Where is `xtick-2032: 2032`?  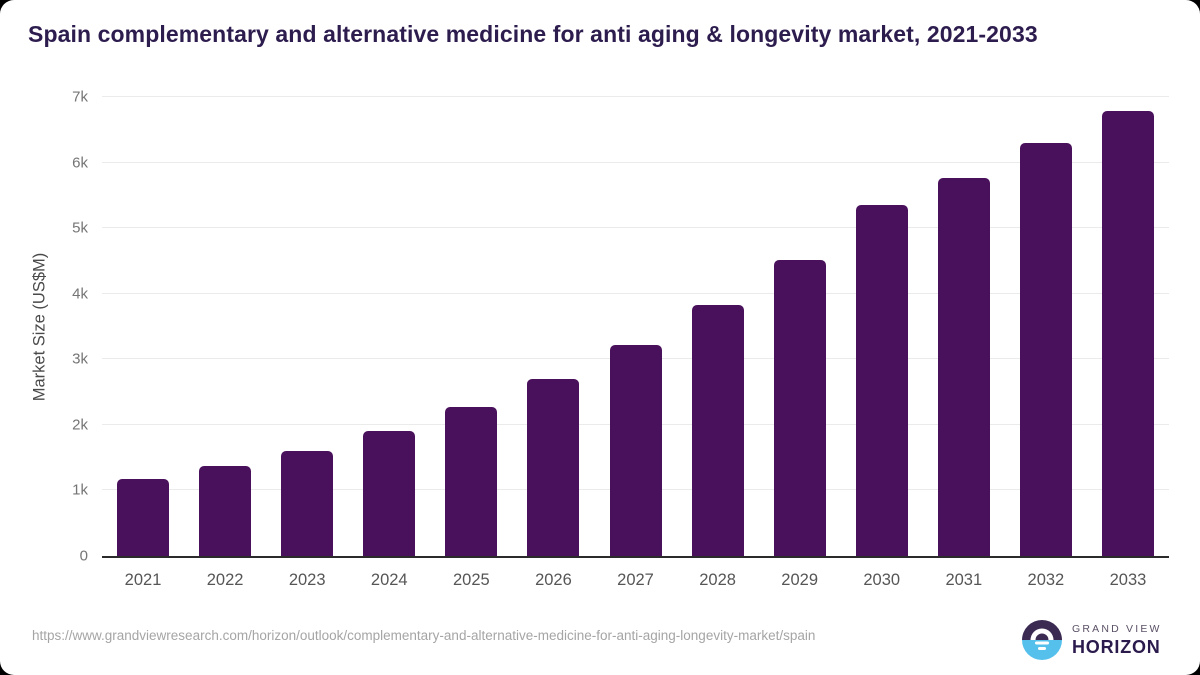
xtick-2032: 2032 is located at coordinates (1046, 580).